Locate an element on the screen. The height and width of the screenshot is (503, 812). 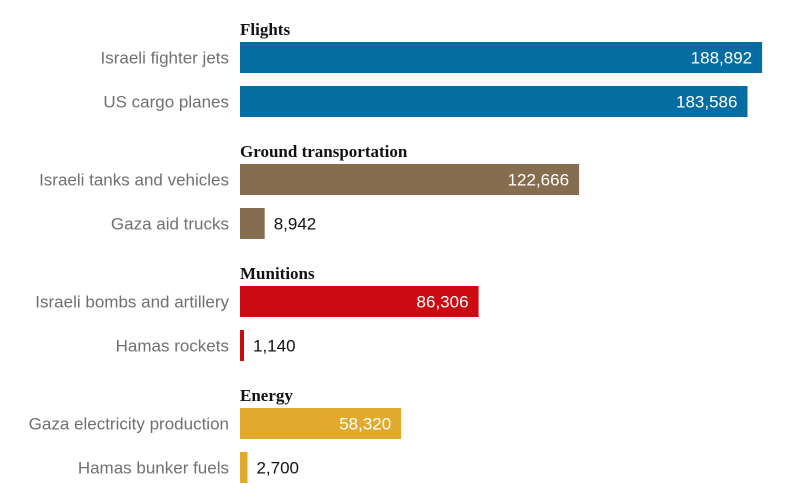
value-label: 8,942 is located at coordinates (295, 224).